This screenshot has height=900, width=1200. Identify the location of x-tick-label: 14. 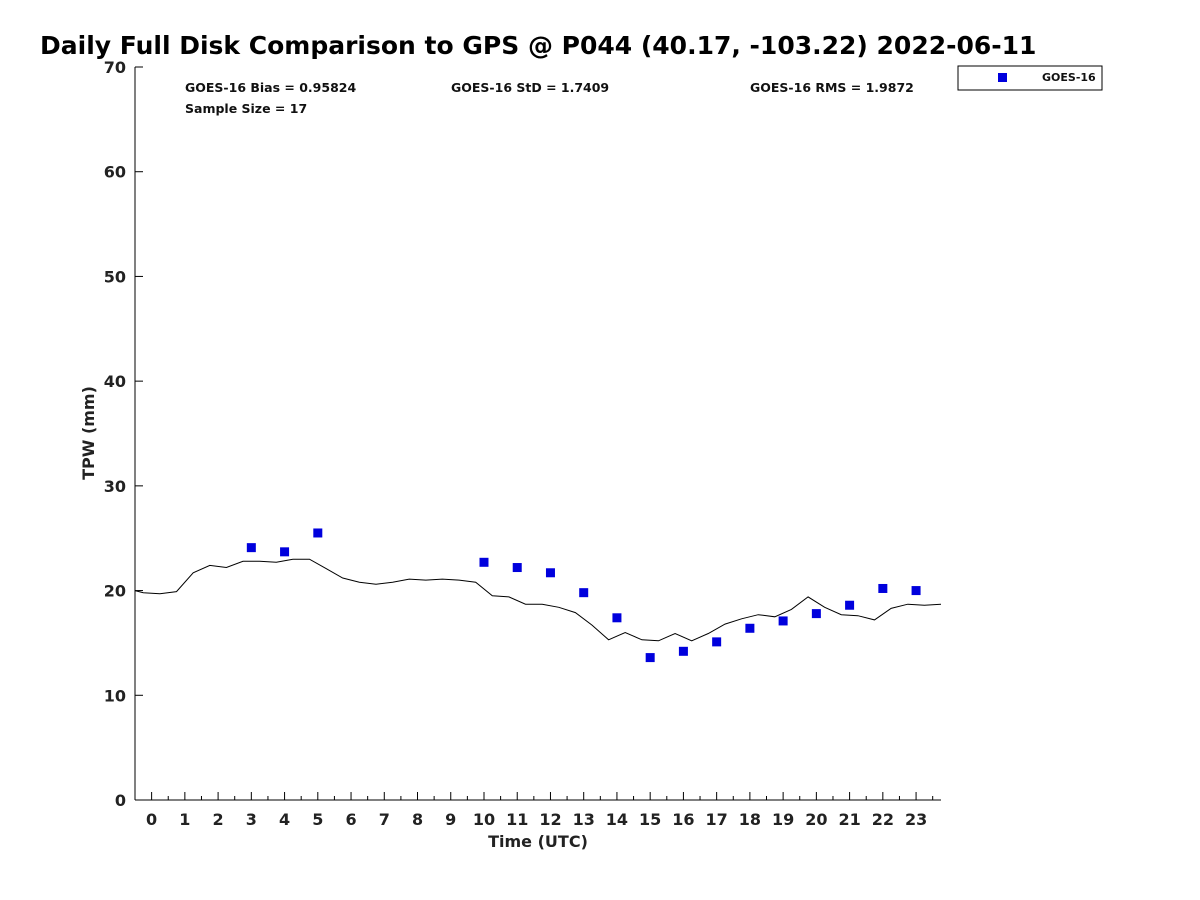
(617, 819).